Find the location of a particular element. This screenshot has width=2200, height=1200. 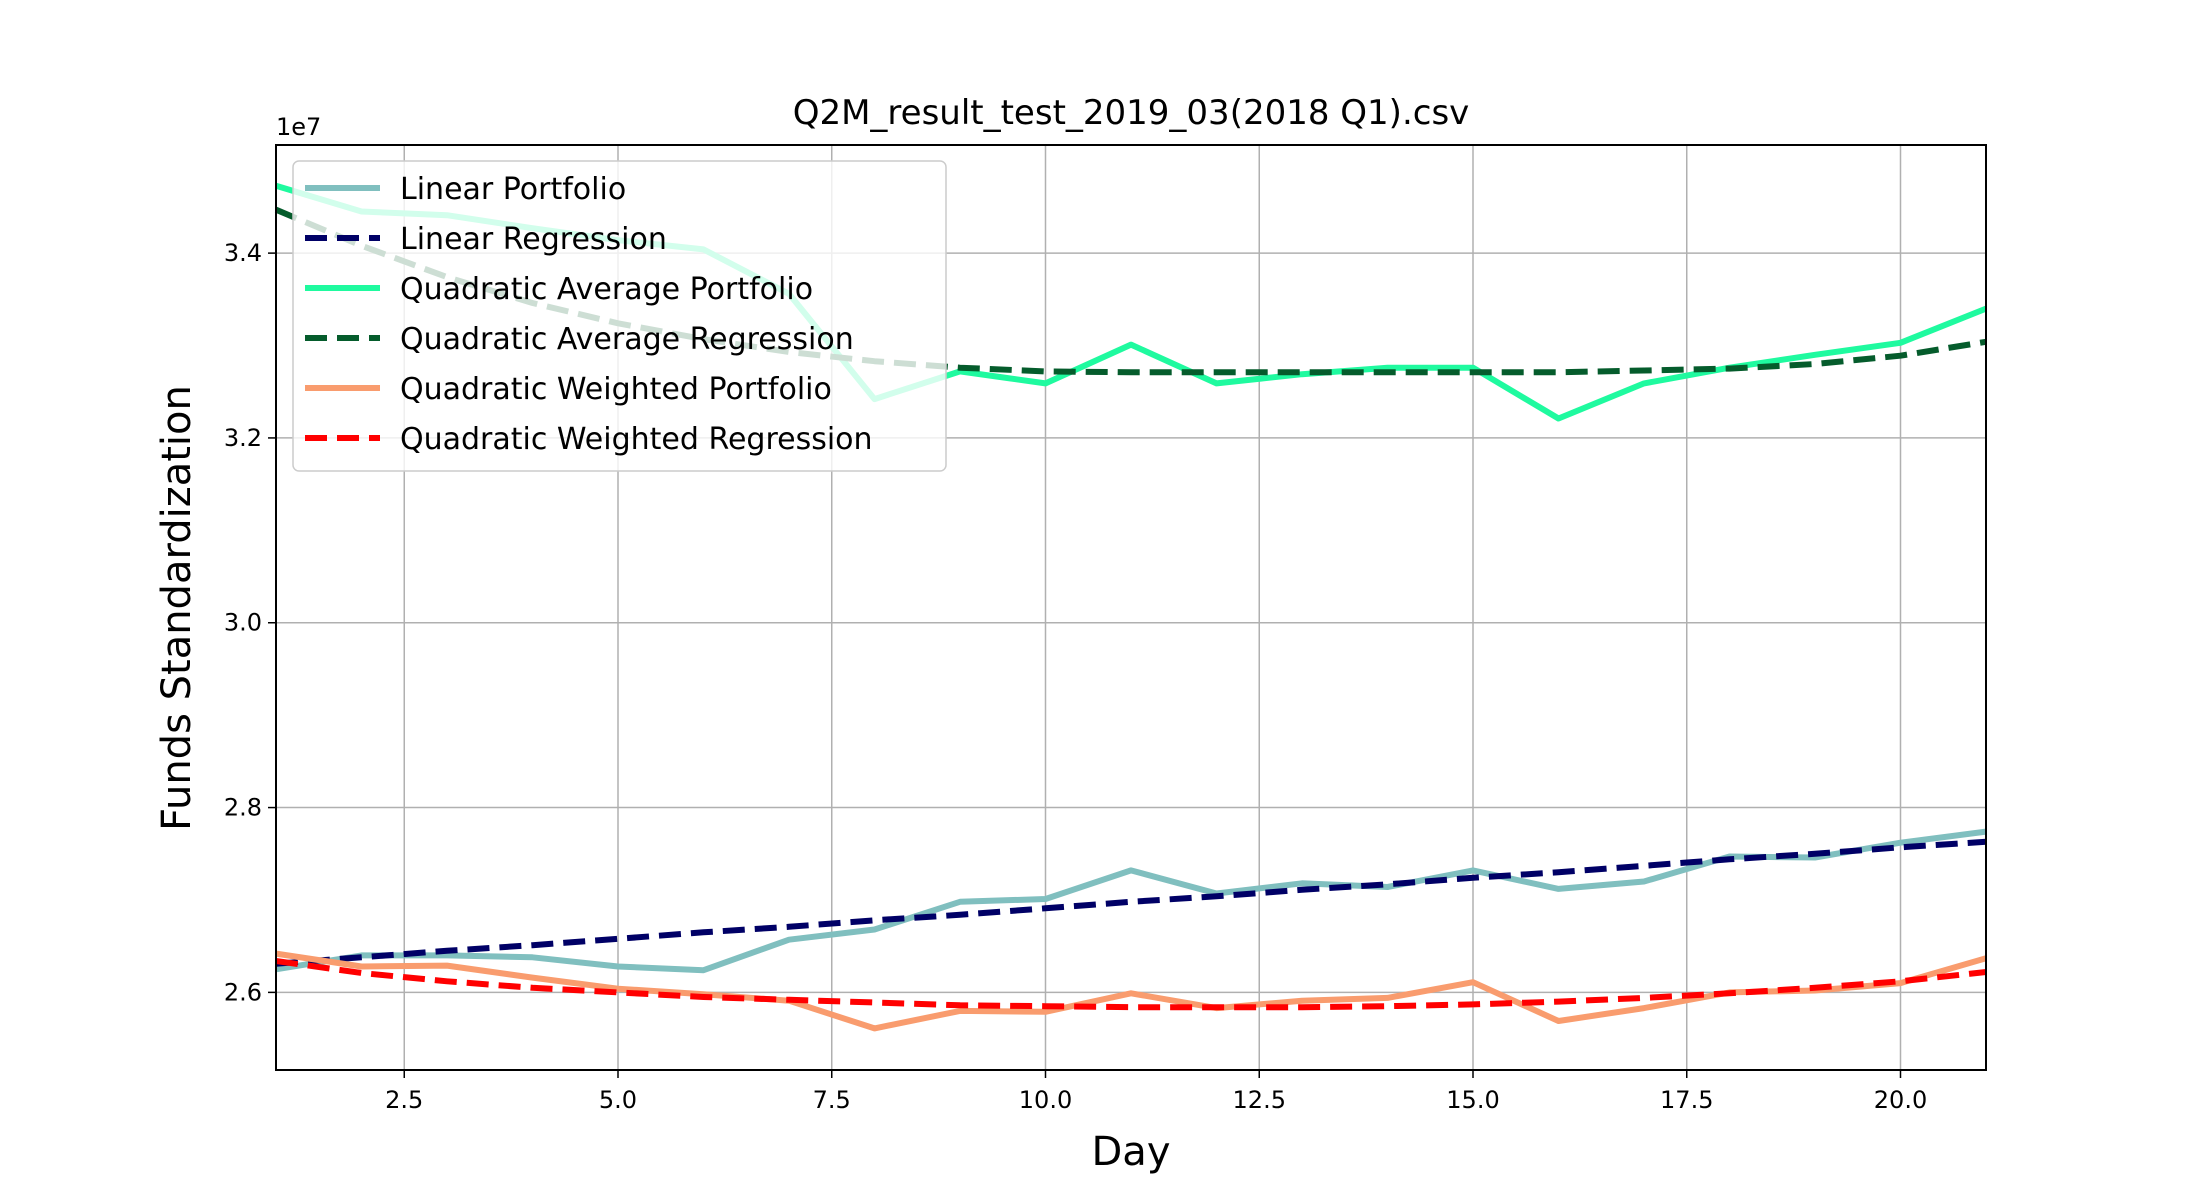

y-tick-label: 2.6 is located at coordinates (243, 992).